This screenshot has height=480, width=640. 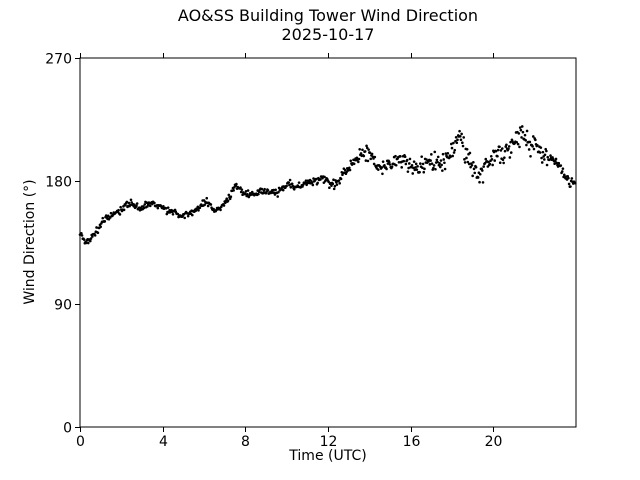 I want to click on x-tick-label: 12, so click(x=329, y=442).